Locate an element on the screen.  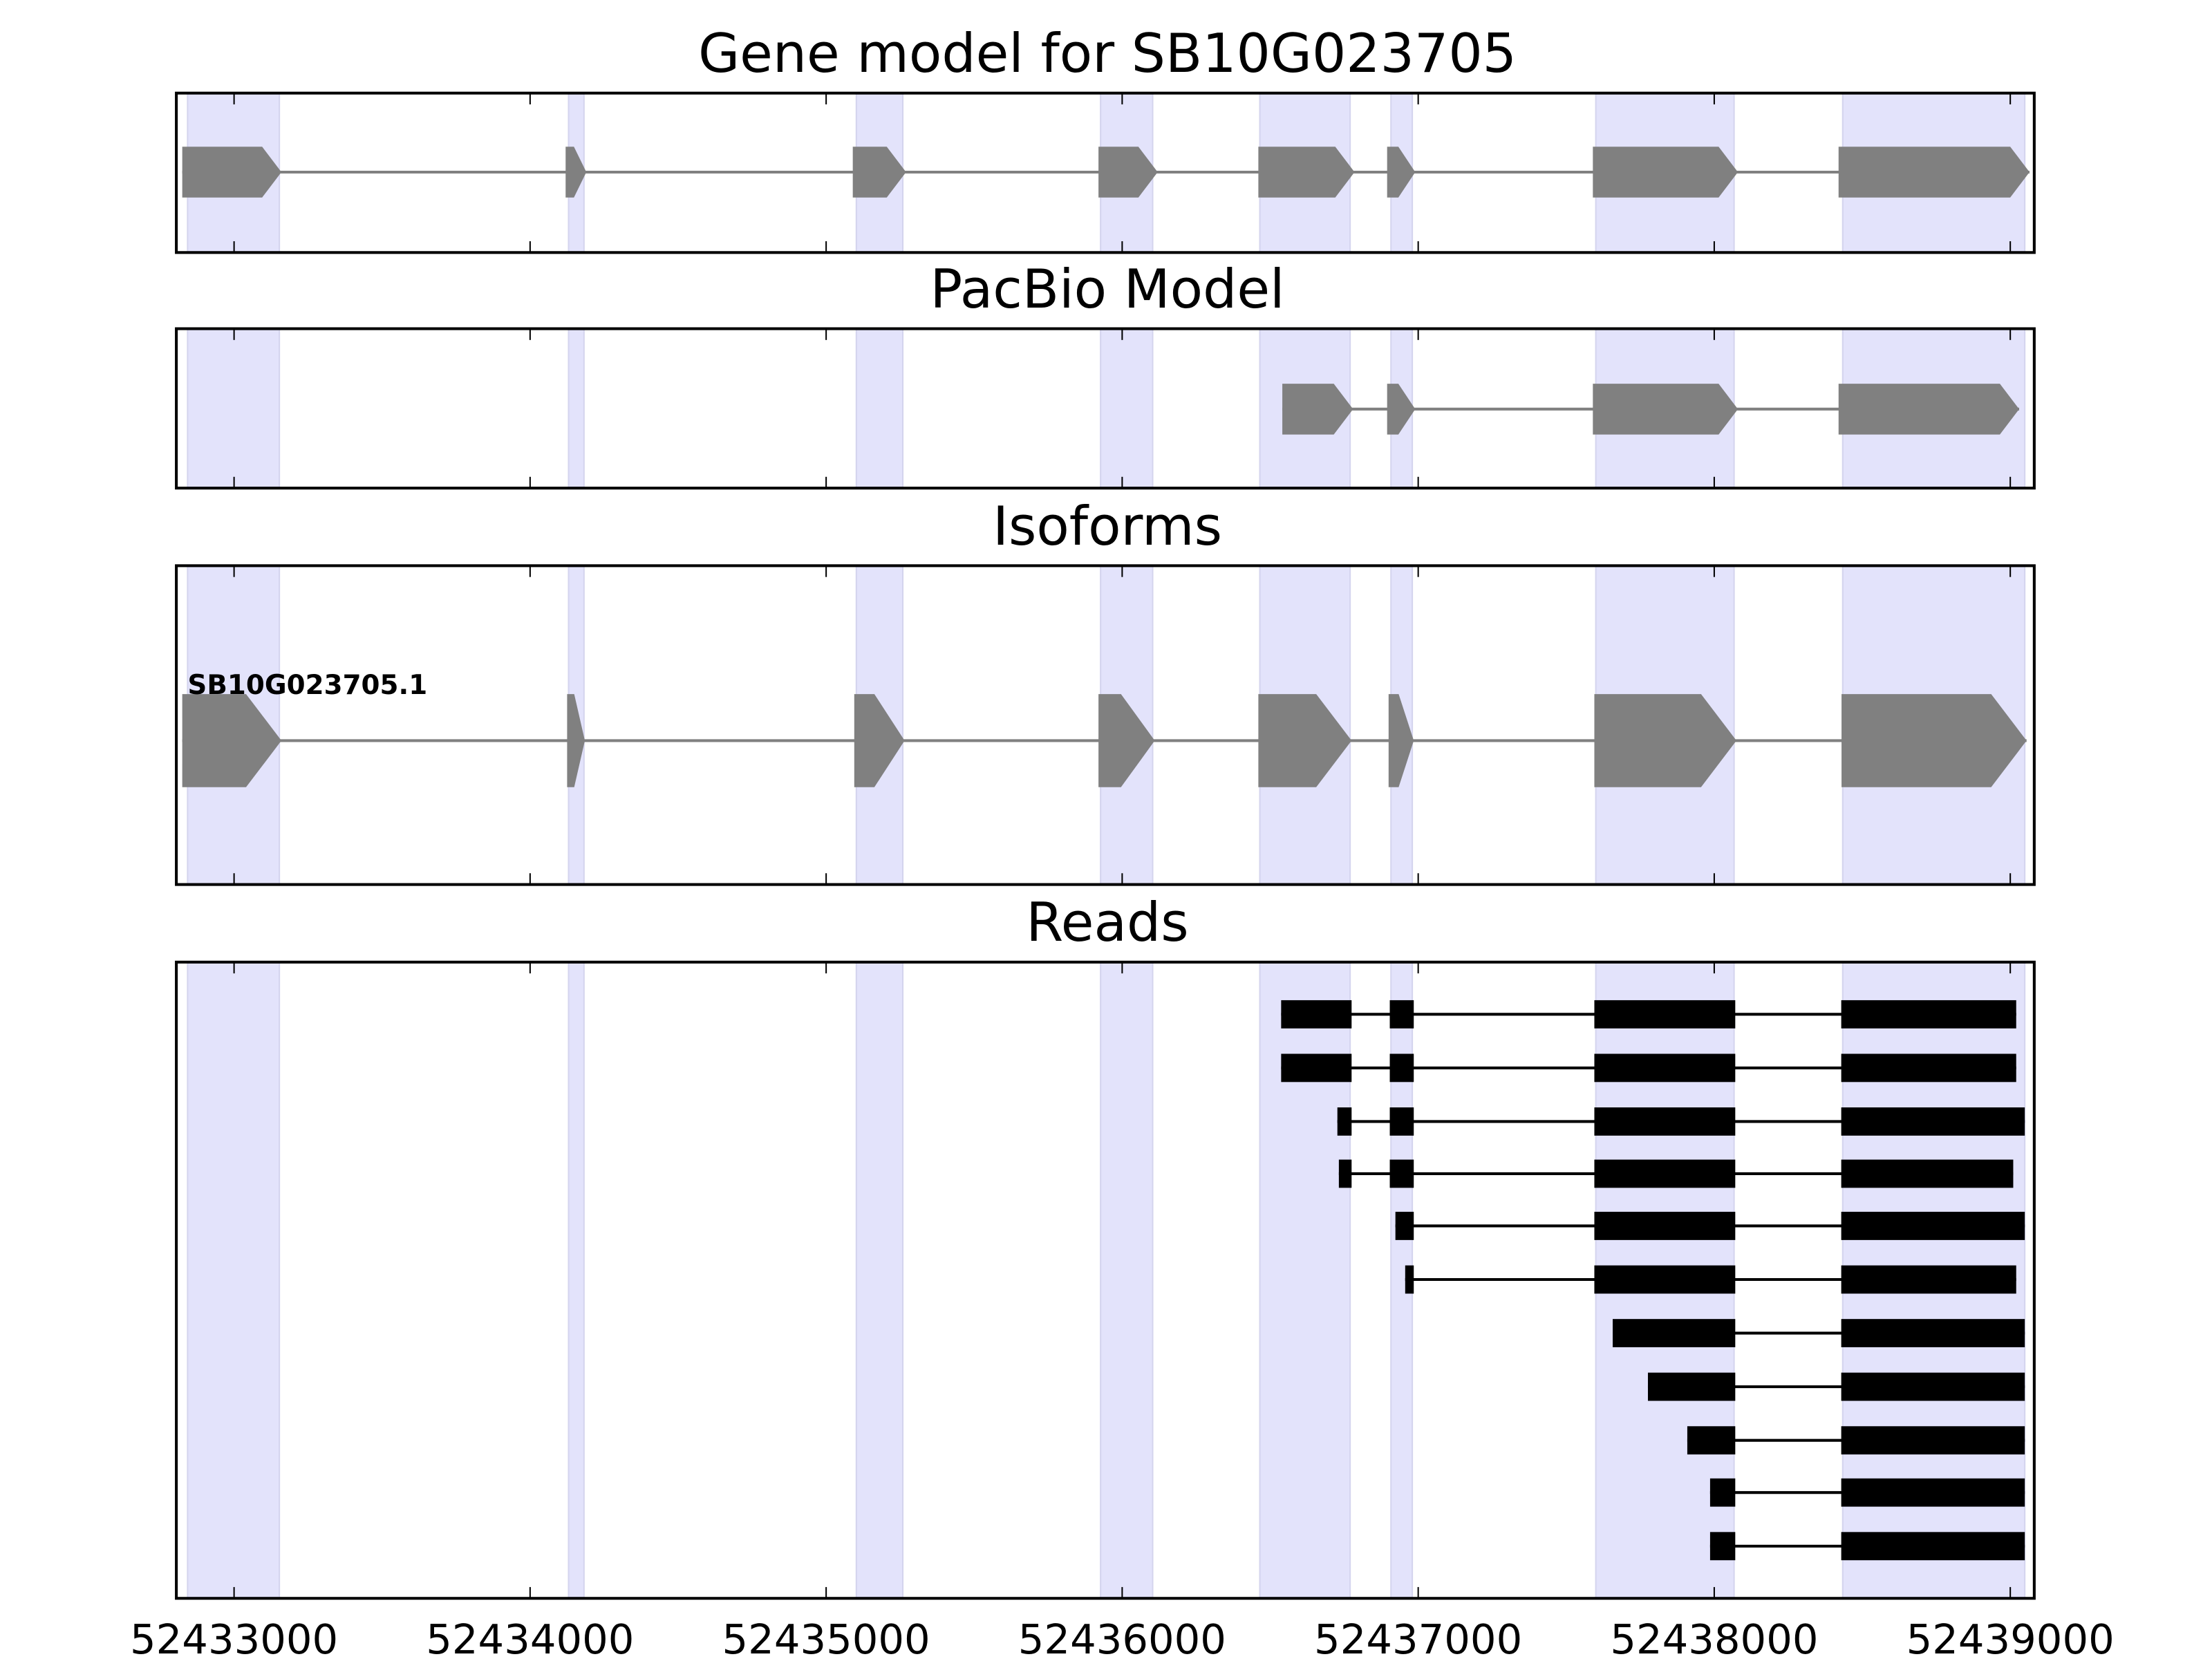
x-tick-label: 52437000 is located at coordinates (1418, 1637).